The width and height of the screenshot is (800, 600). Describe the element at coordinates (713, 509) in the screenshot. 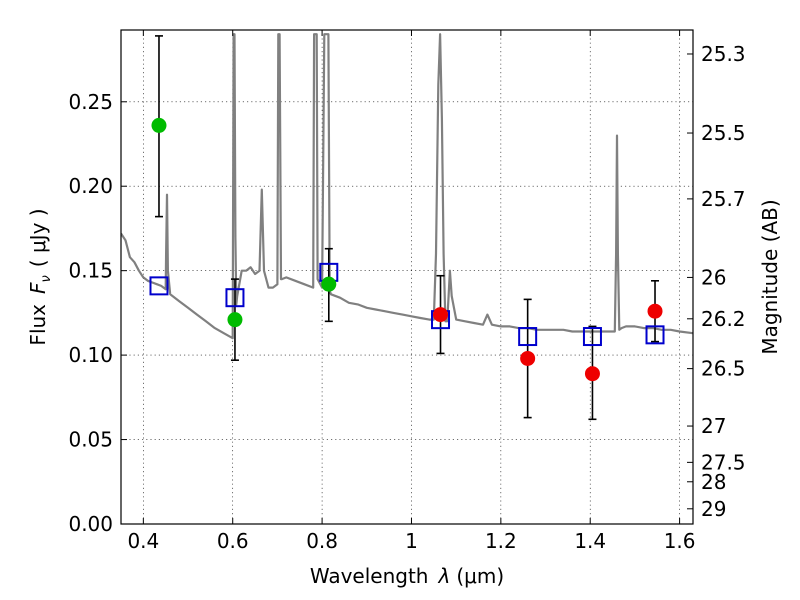

I see `y2-tick-label: 29` at that location.